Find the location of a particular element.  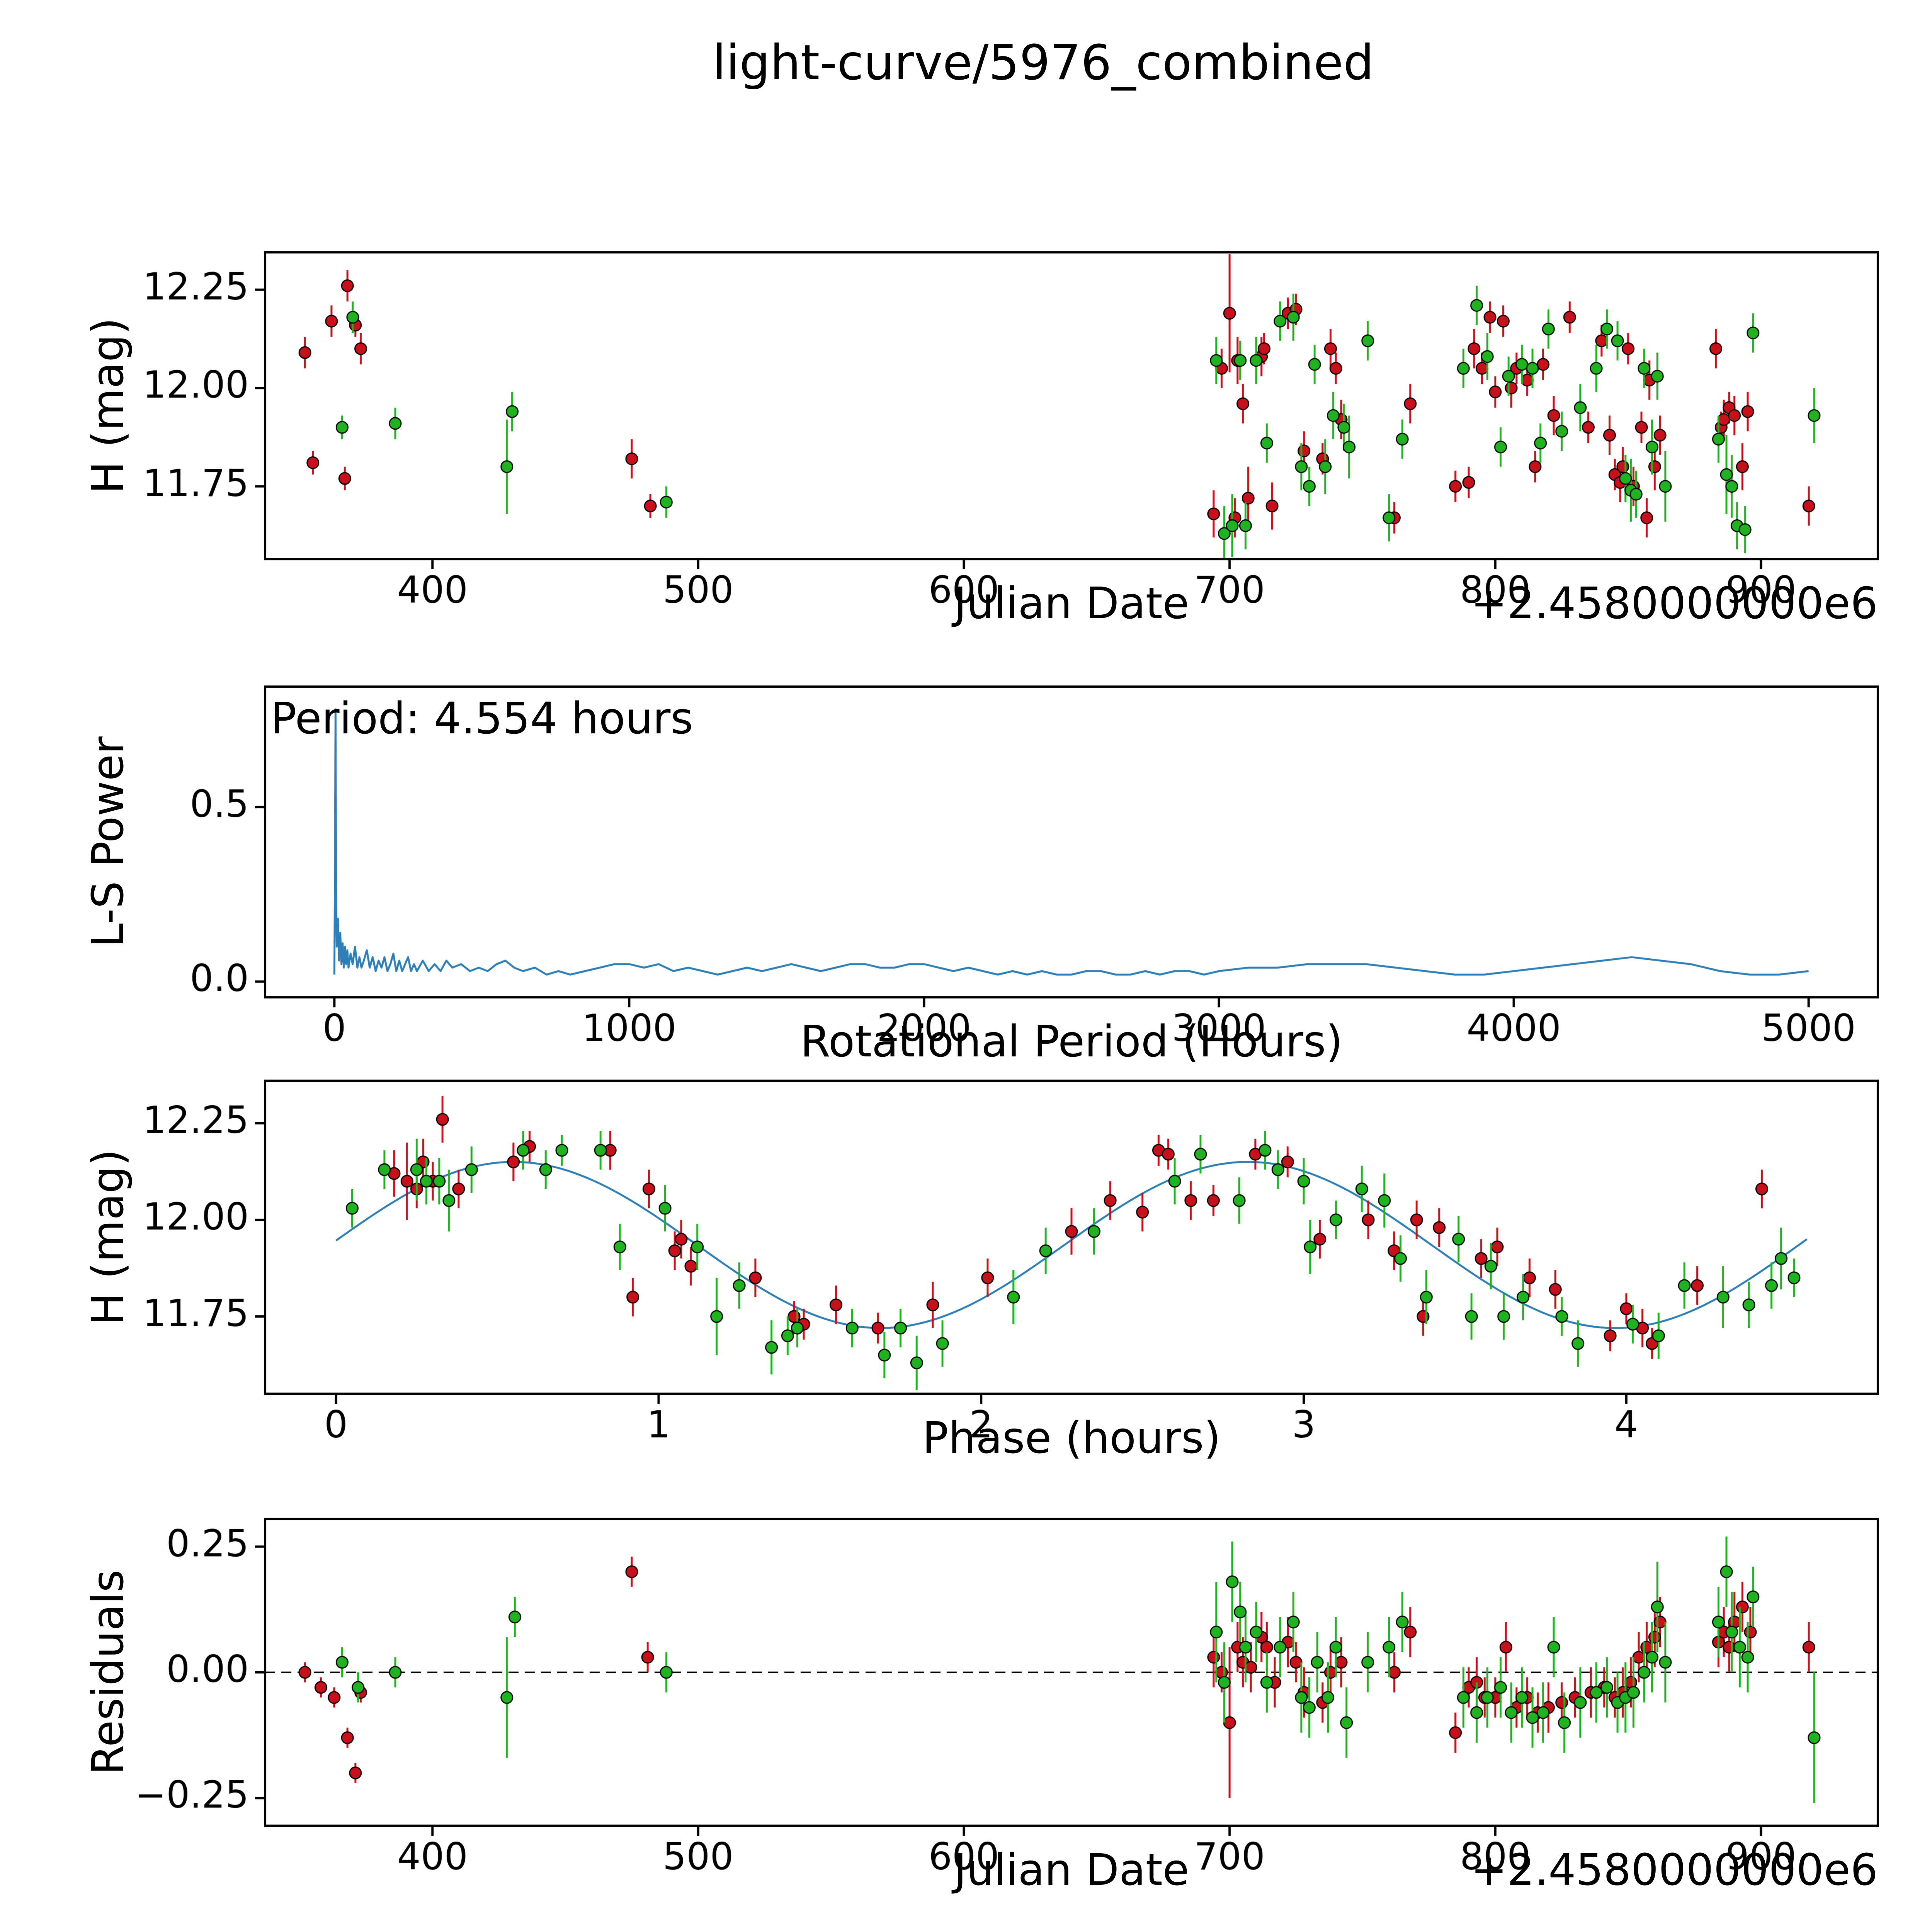

panel3-xlabel: Phase (hours) is located at coordinates (1071, 1438).